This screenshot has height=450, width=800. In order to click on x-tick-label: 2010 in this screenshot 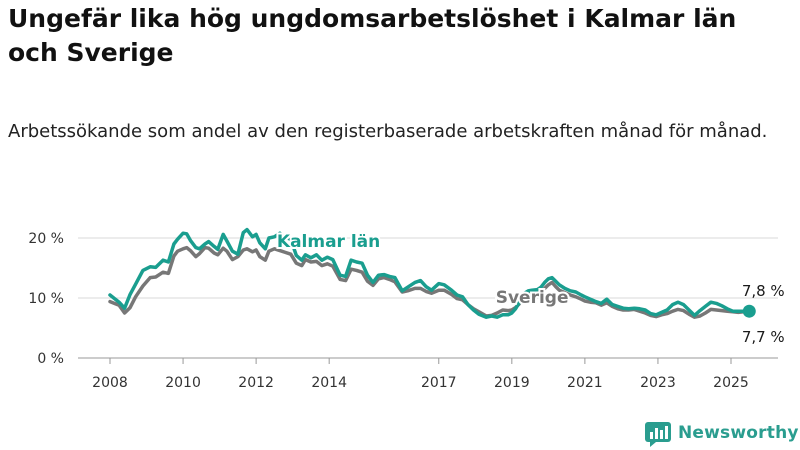, I will do `click(183, 383)`.